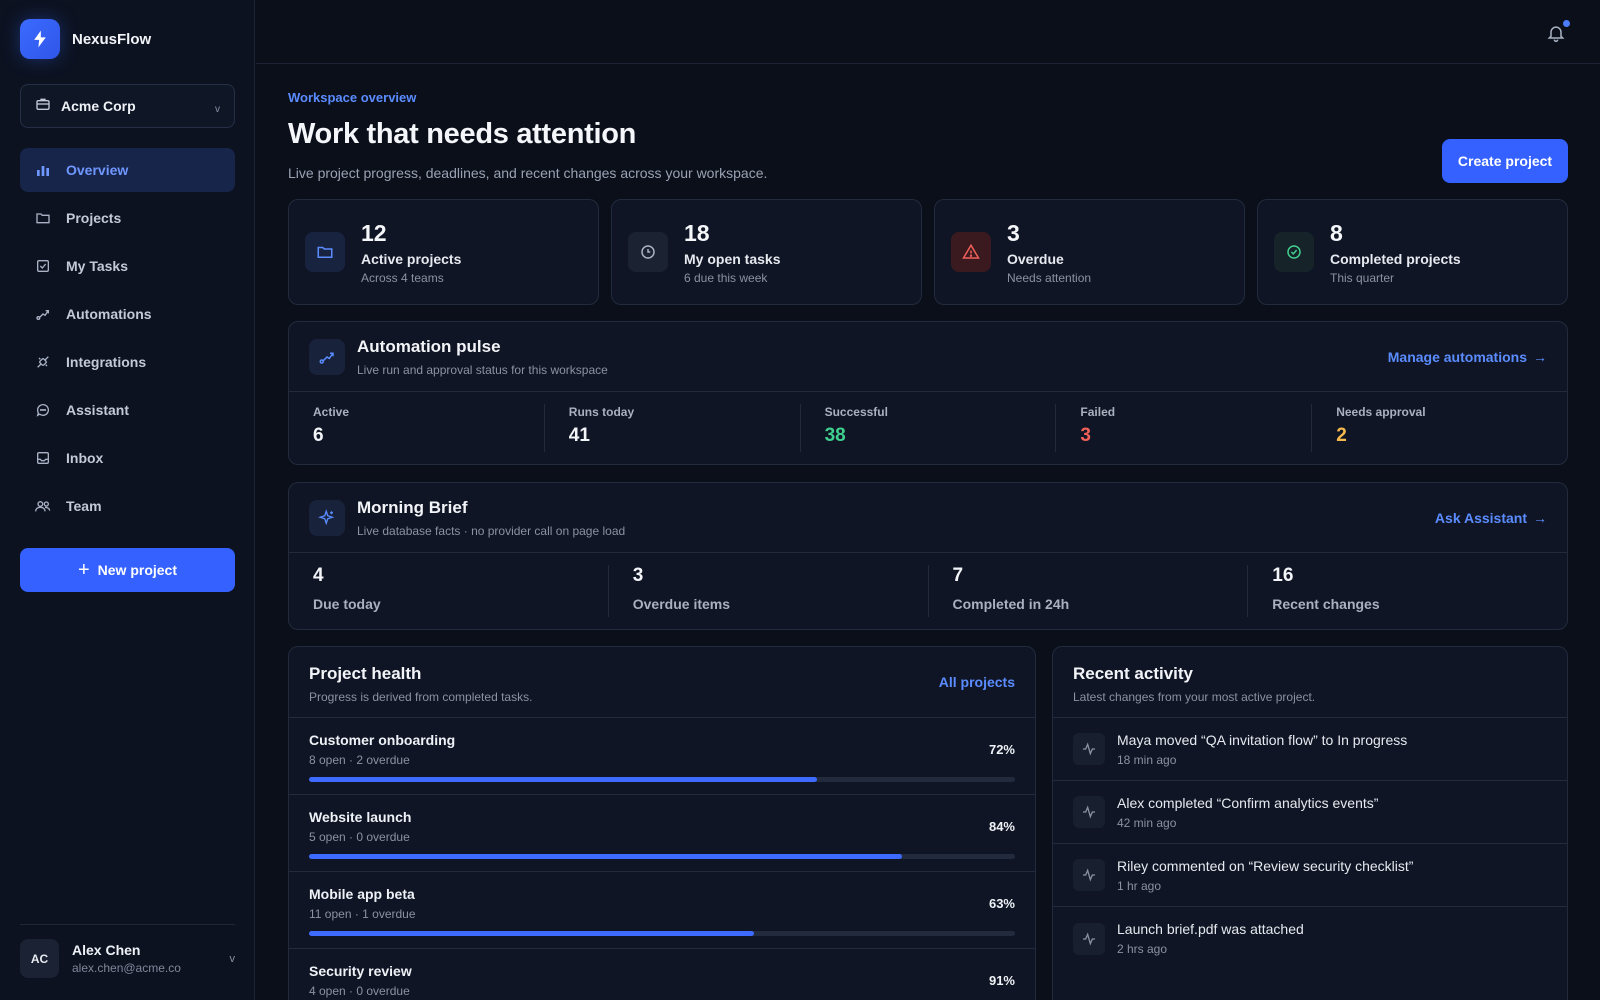  Describe the element at coordinates (360, 817) in the screenshot. I see `project-name: Website launch` at that location.